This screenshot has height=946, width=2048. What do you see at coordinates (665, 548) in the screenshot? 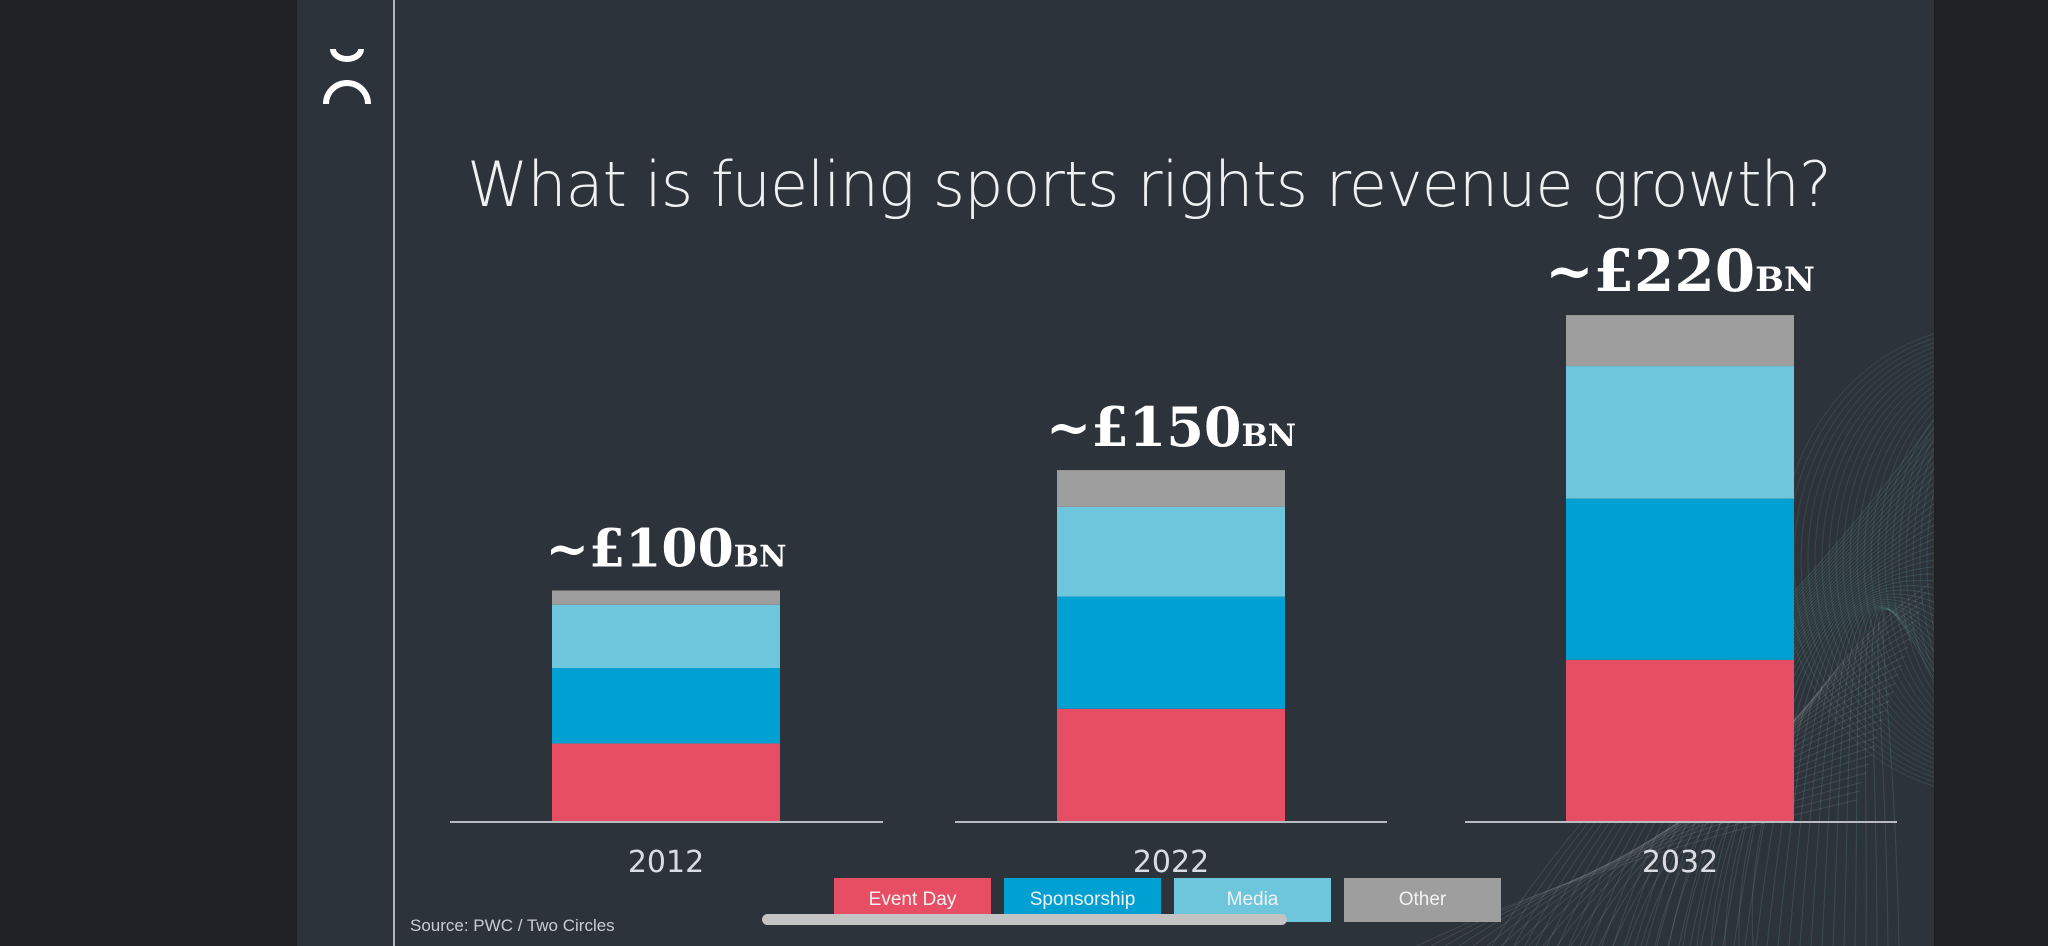
I see `bar-total-label: ~£100BN` at bounding box center [665, 548].